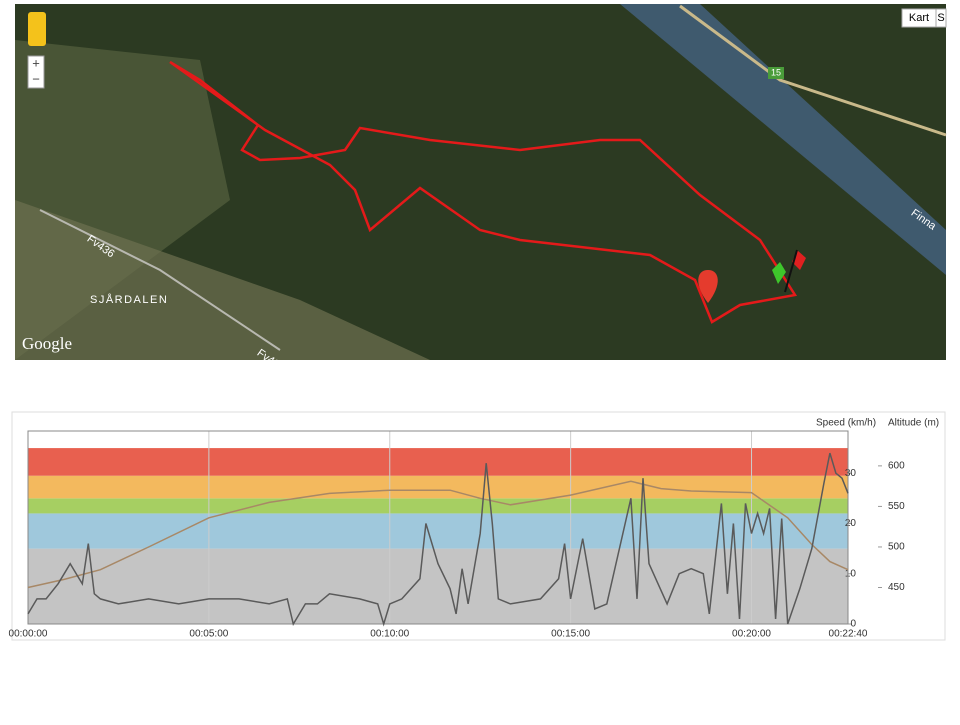  What do you see at coordinates (896, 466) in the screenshot?
I see `y2-tick-label: 600` at bounding box center [896, 466].